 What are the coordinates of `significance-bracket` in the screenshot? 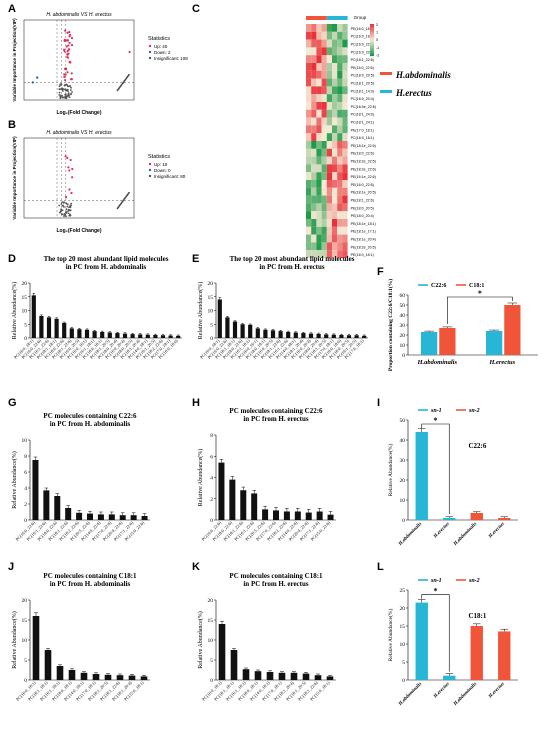 It's located at (480, 310).